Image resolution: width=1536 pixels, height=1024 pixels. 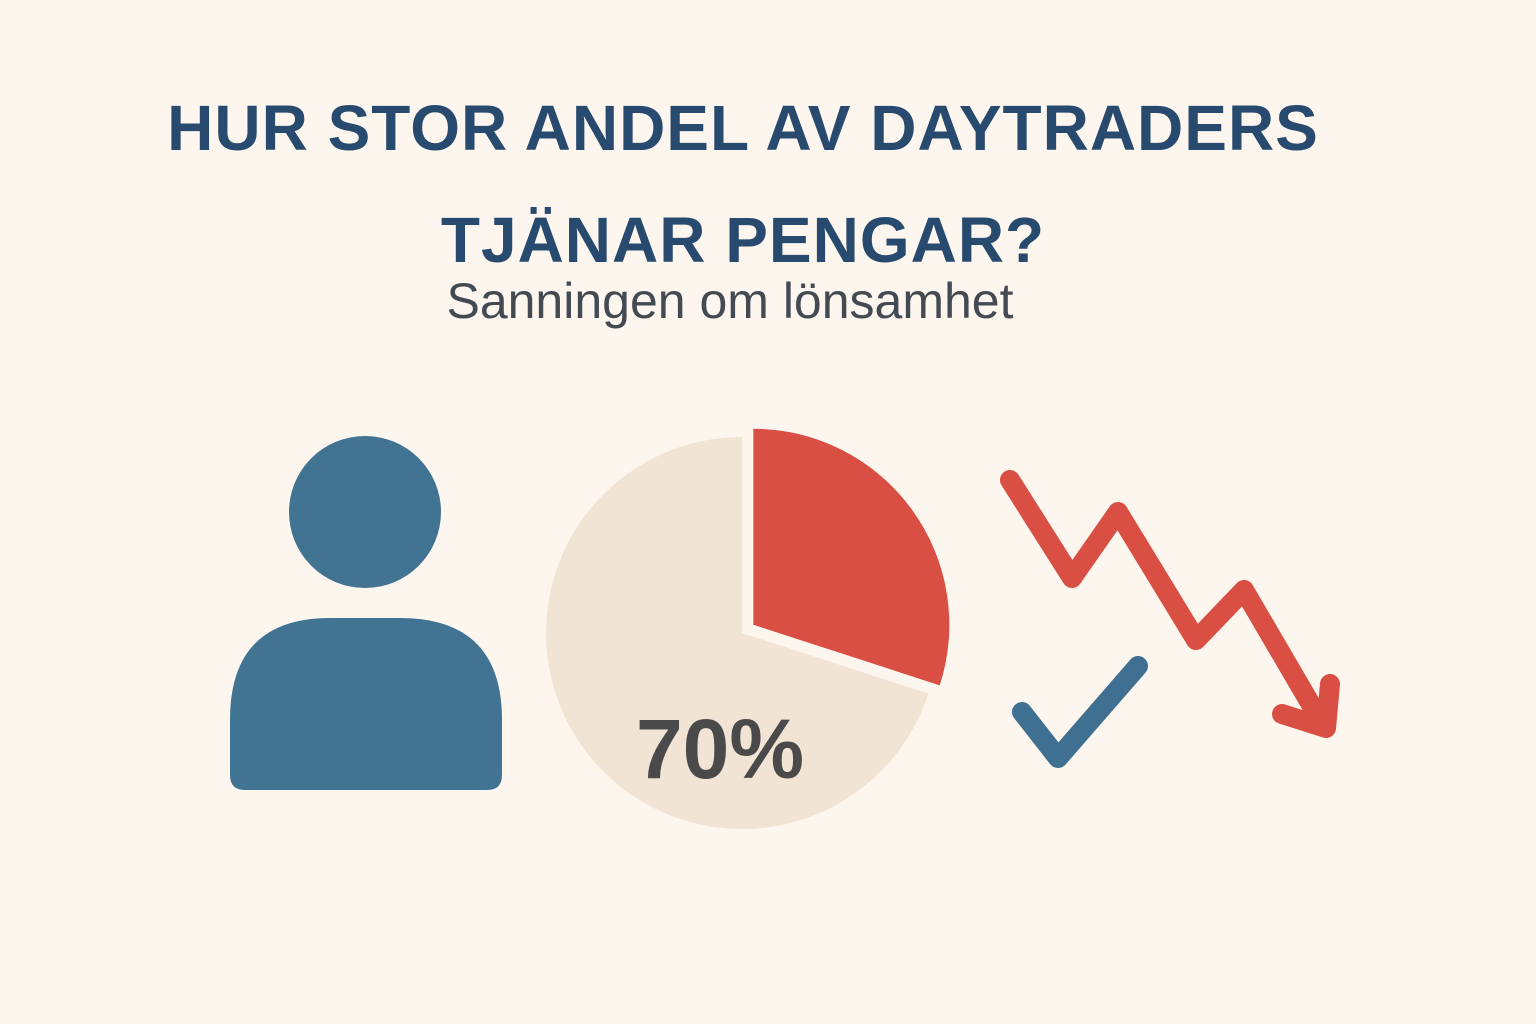 What do you see at coordinates (1080, 712) in the screenshot?
I see `check-icon` at bounding box center [1080, 712].